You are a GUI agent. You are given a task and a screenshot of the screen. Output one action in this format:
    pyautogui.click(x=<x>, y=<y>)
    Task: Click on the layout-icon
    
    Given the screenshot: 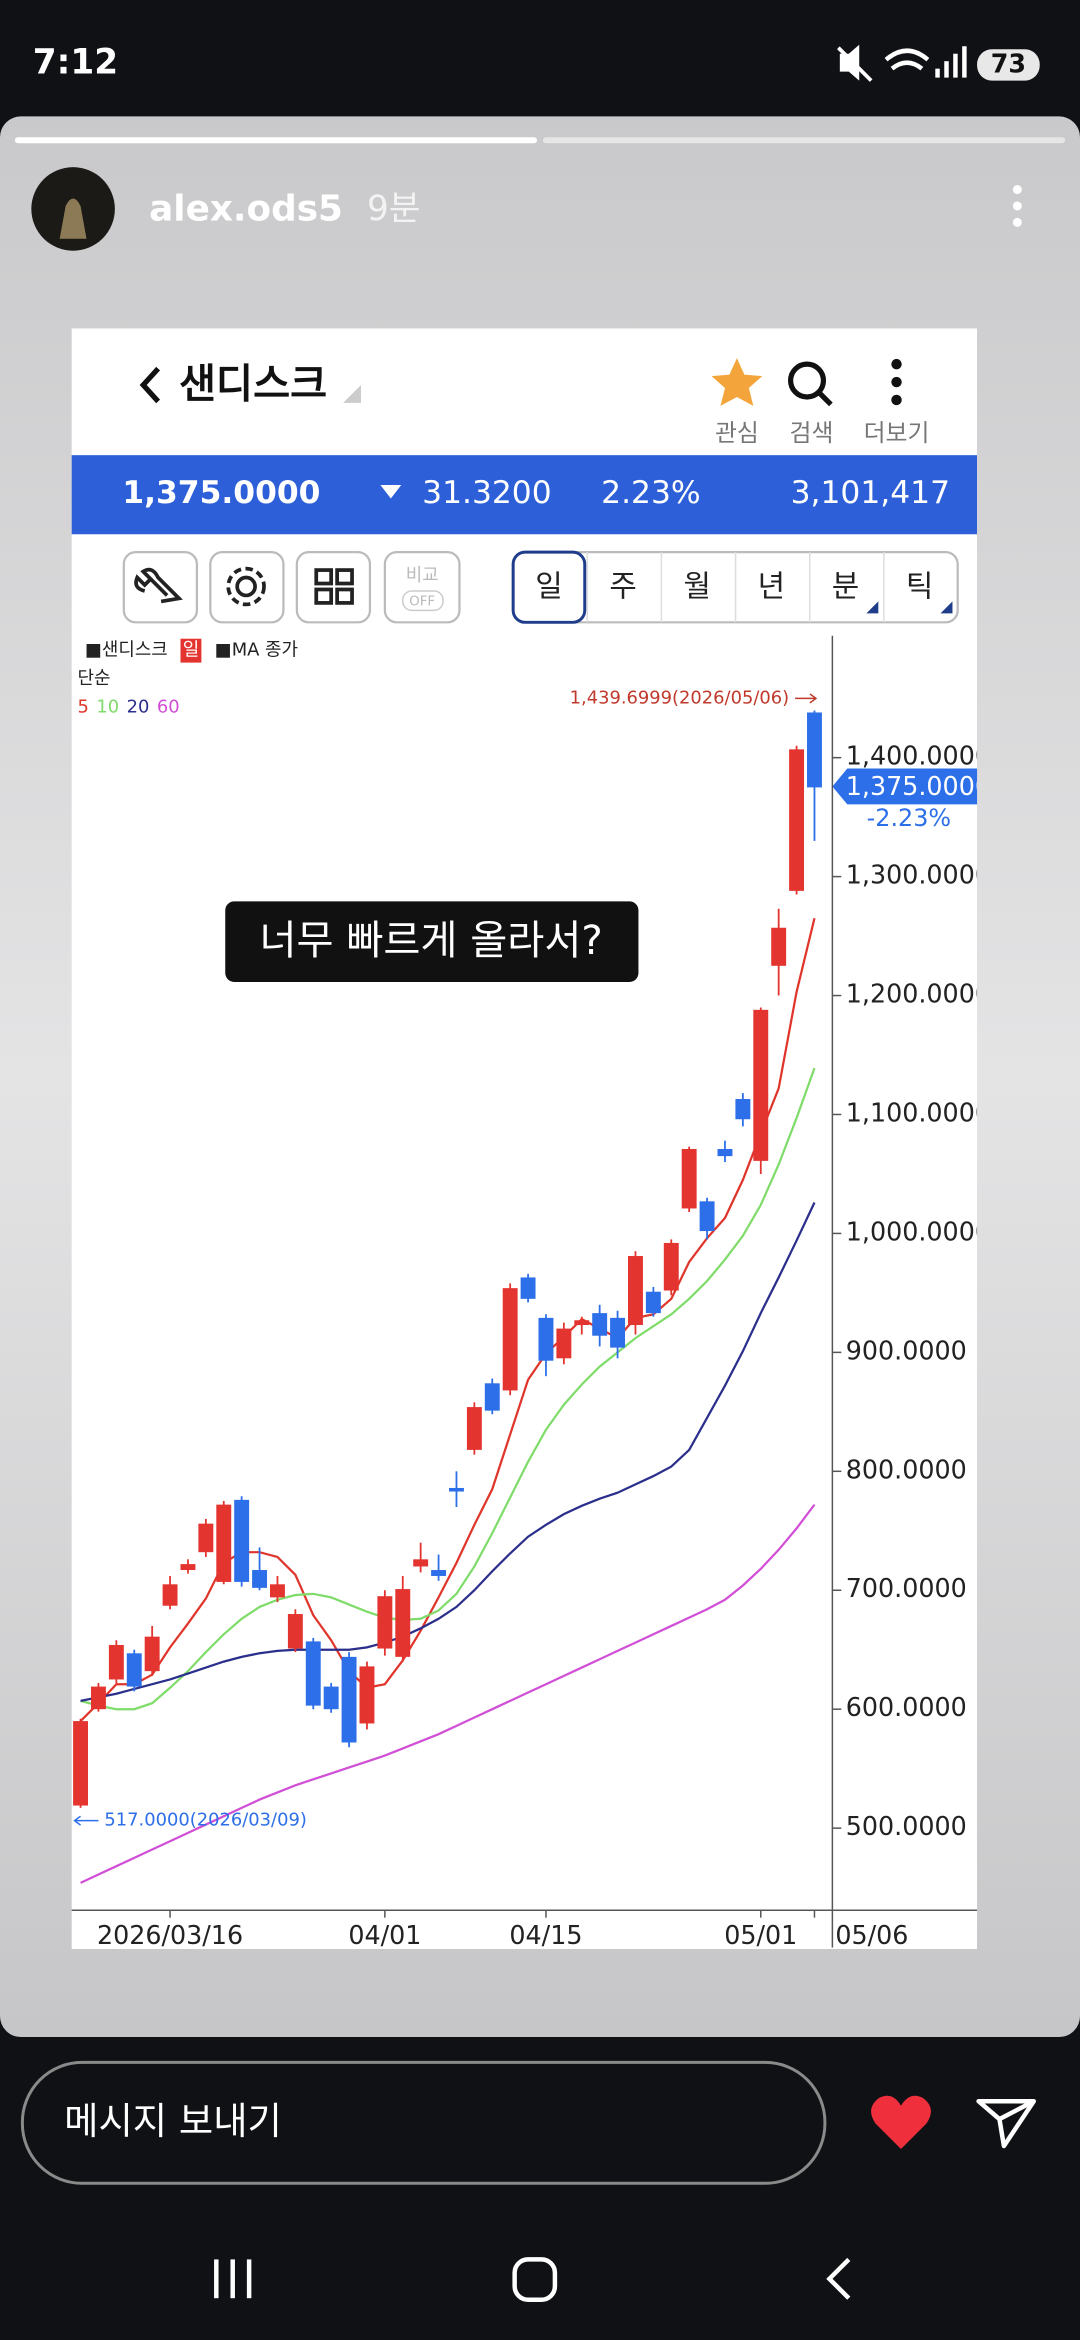 What is the action you would take?
    pyautogui.click(x=334, y=586)
    